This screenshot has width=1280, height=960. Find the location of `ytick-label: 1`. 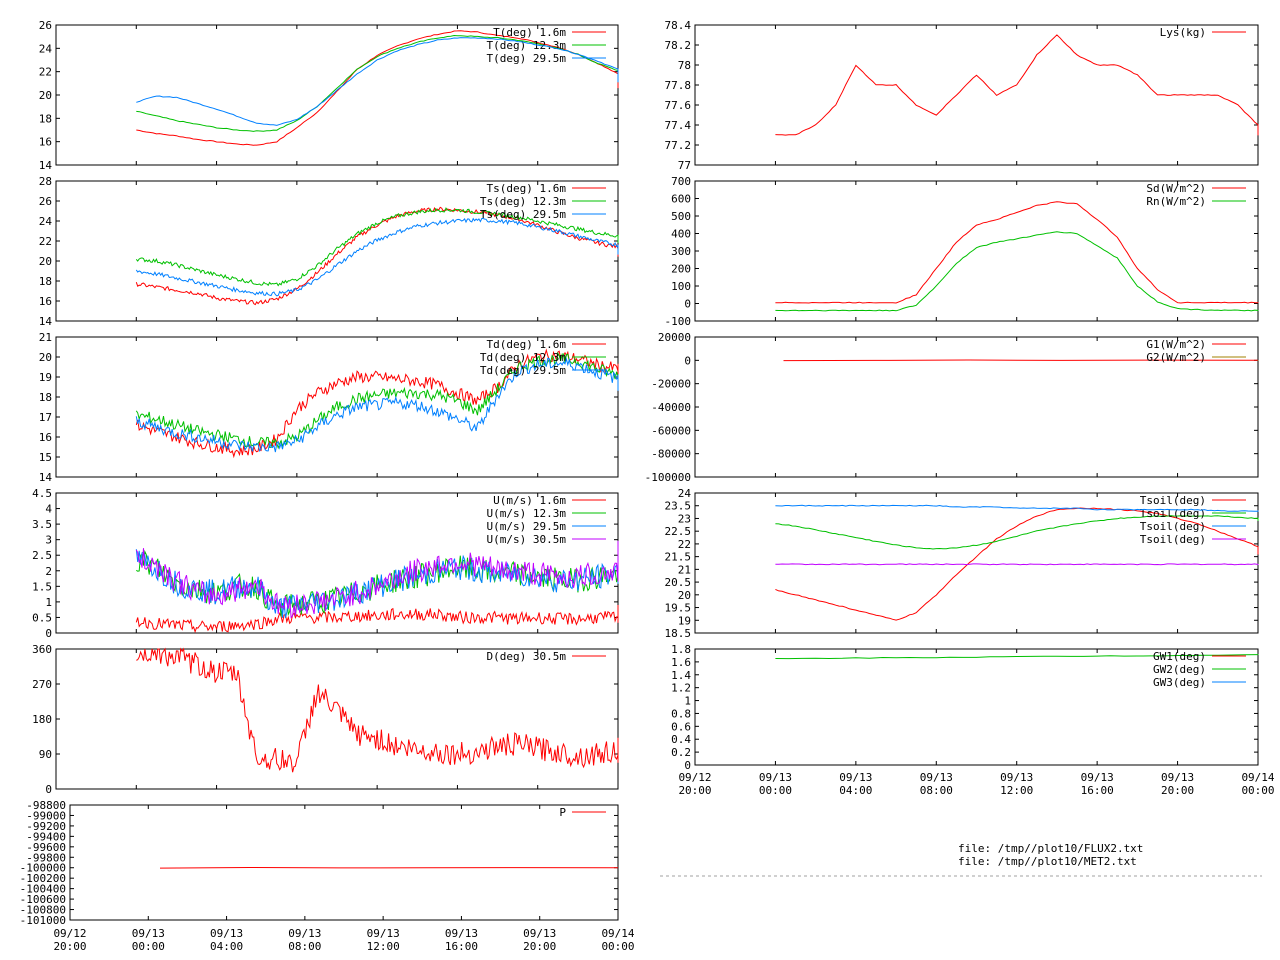

ytick-label: 1 is located at coordinates (48, 602).